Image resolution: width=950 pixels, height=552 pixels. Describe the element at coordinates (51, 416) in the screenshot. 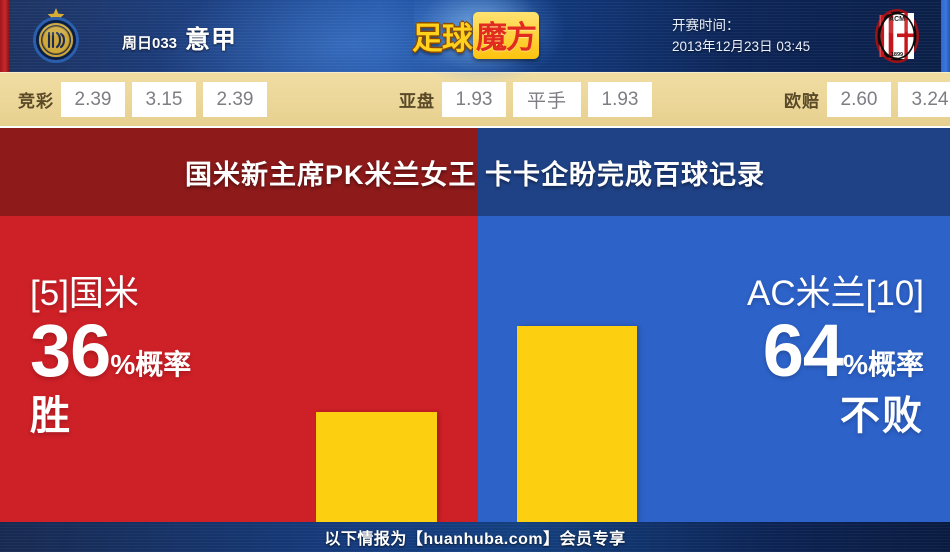

I see `home-outcome-label: 胜` at that location.